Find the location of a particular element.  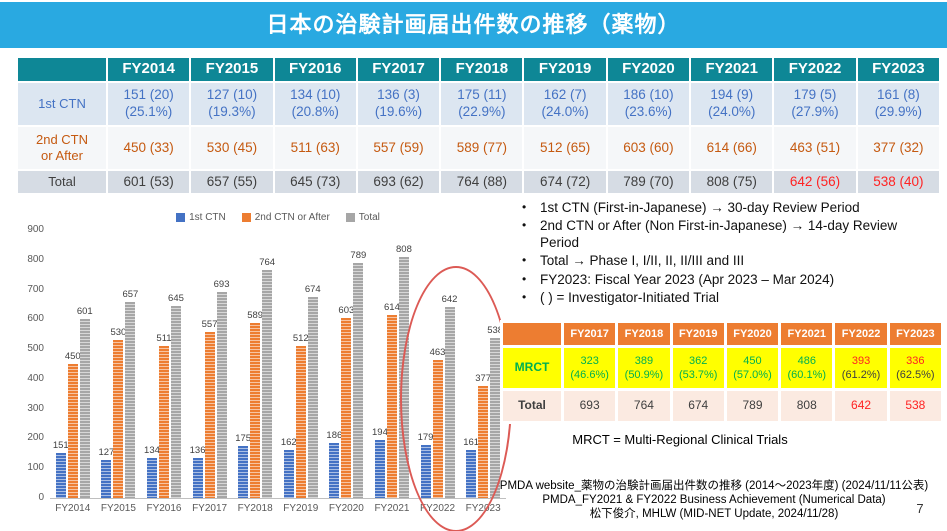

ctn-cell-percent: (20.8%) is located at coordinates (315, 111).